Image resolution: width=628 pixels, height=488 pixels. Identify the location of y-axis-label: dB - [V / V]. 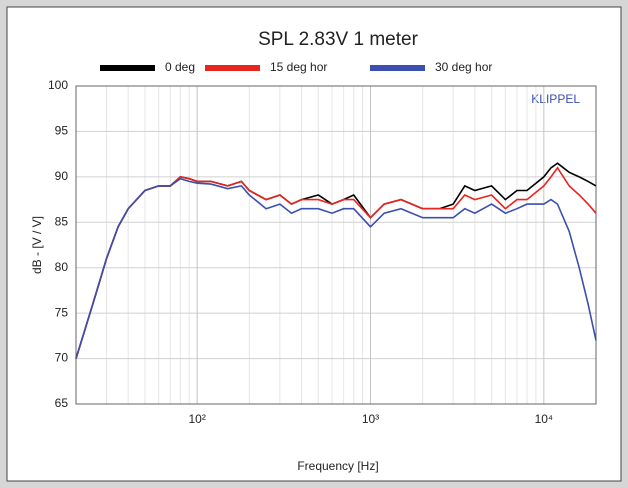
(37, 245).